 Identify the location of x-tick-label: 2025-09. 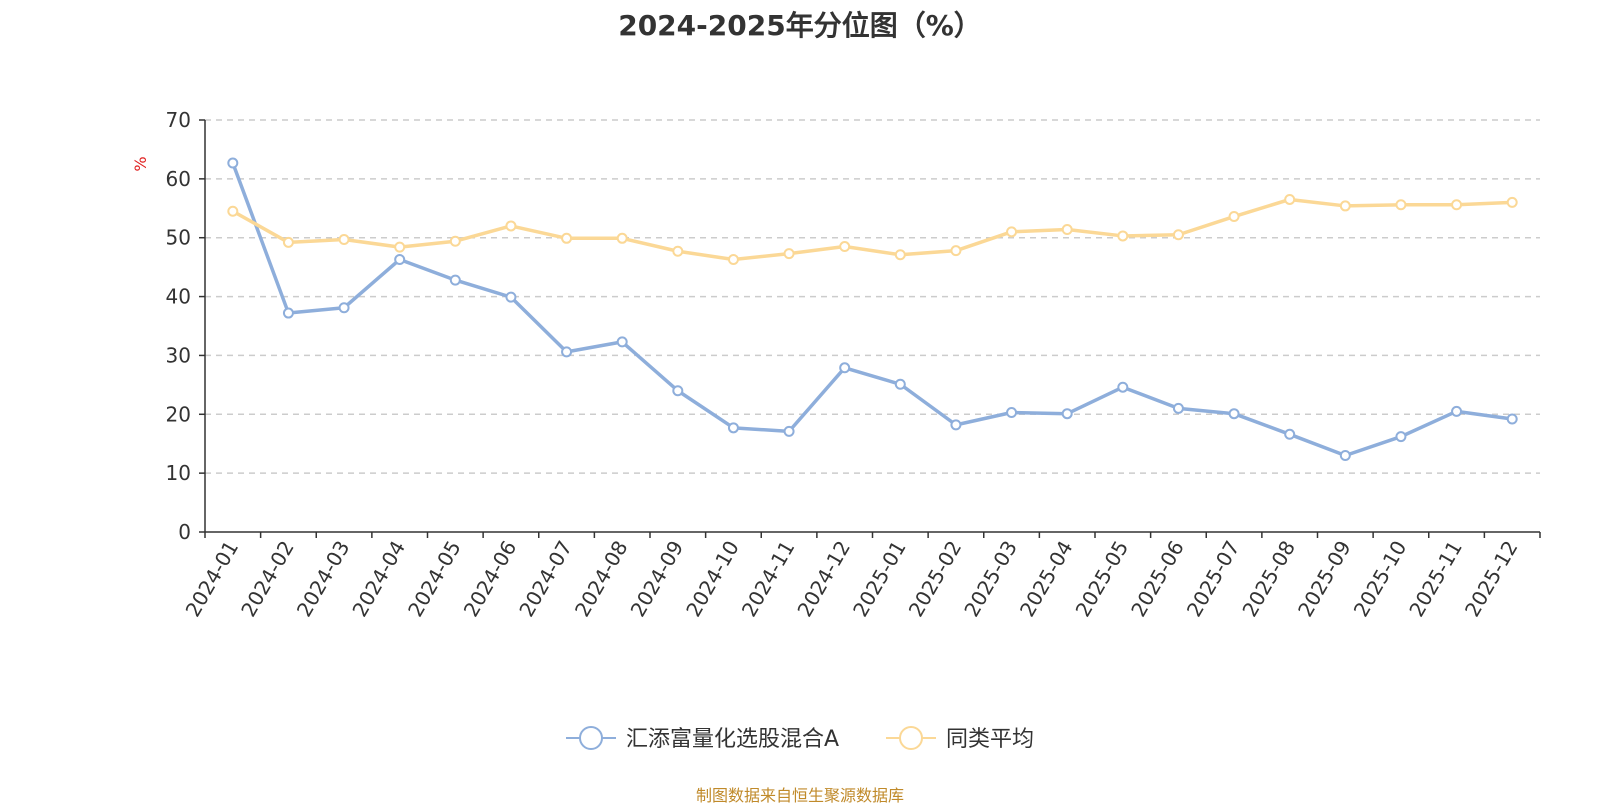
(1324, 579).